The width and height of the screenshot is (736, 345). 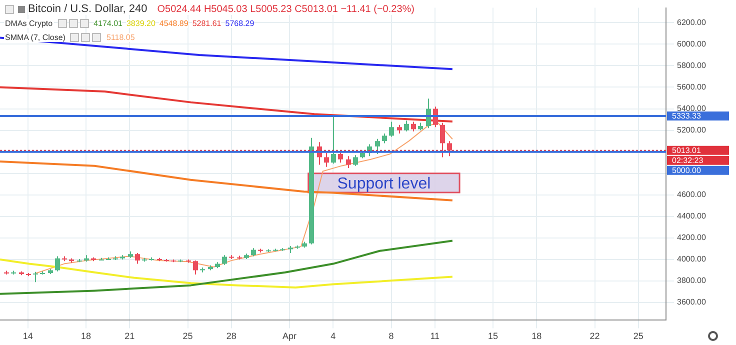 What do you see at coordinates (691, 65) in the screenshot?
I see `y-tick-label: 5800.00` at bounding box center [691, 65].